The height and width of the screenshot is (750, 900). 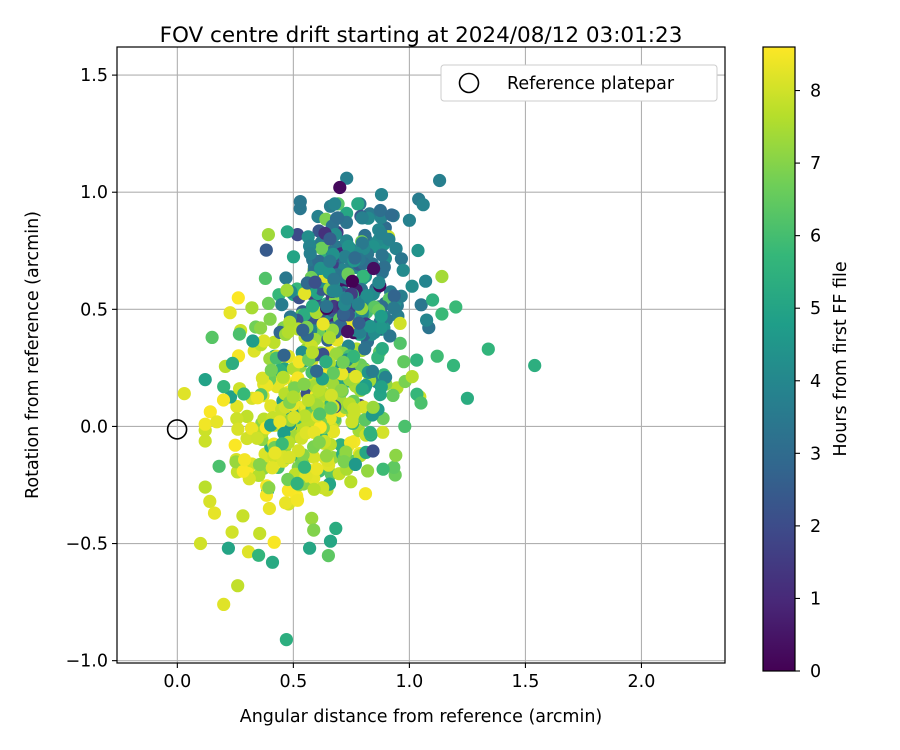 I want to click on y-tick-label: 0.0, so click(x=94, y=427).